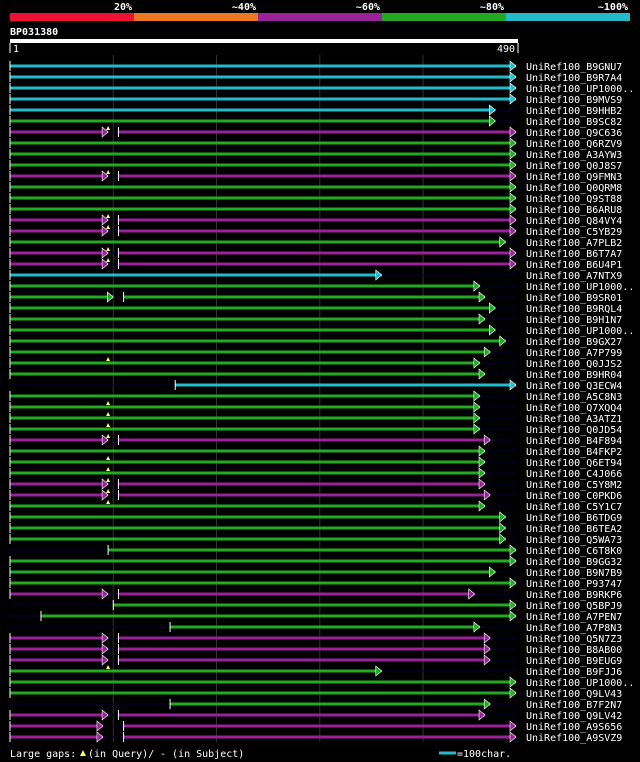 Image resolution: width=640 pixels, height=762 pixels. What do you see at coordinates (574, 474) in the screenshot?
I see `subject-label: UniRef100_C4J066` at bounding box center [574, 474].